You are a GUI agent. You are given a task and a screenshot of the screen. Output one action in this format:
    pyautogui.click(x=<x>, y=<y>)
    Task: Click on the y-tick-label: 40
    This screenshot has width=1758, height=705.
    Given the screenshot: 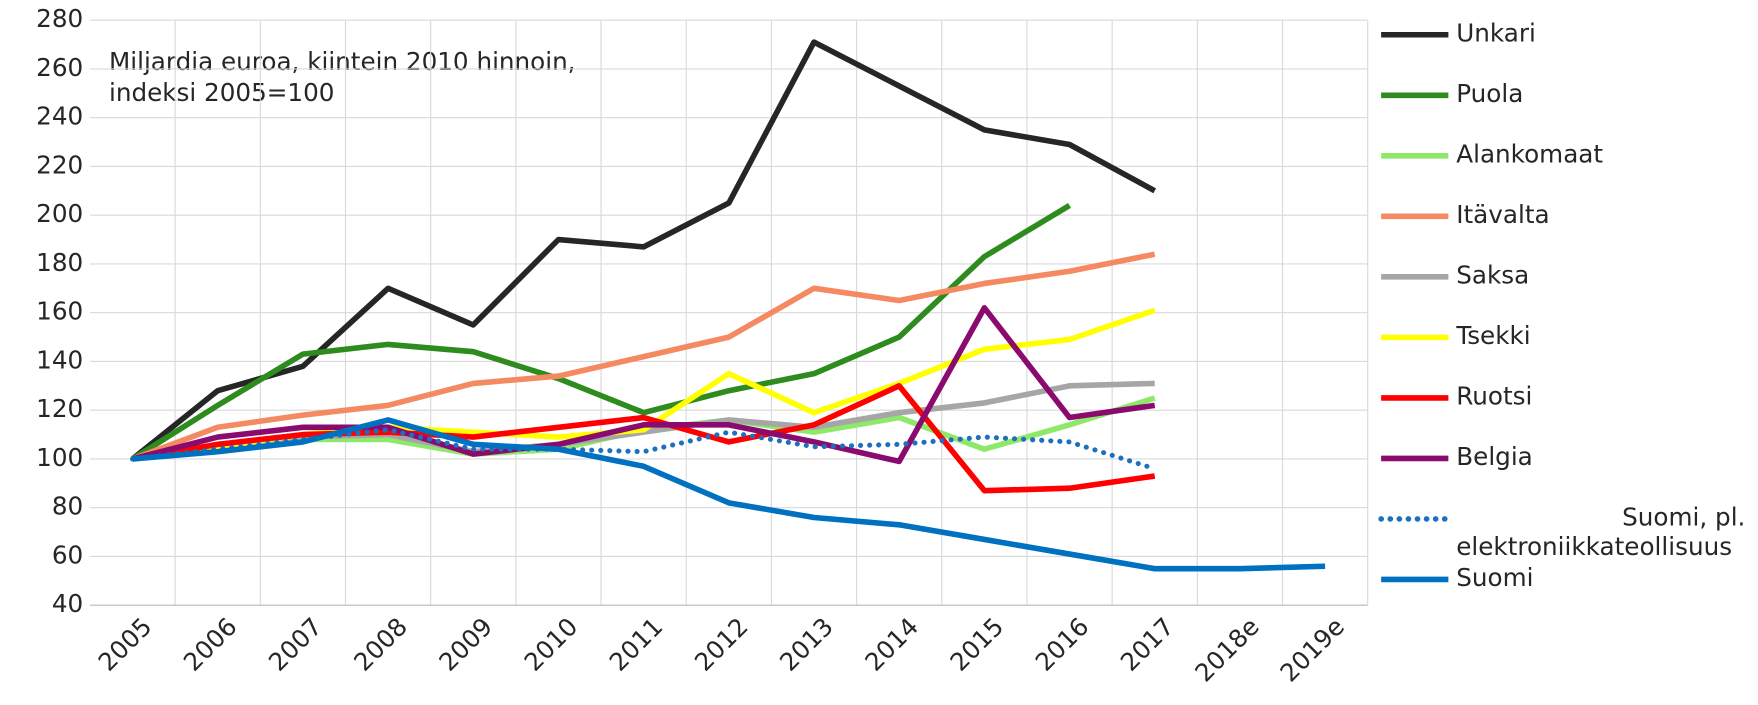 What is the action you would take?
    pyautogui.click(x=67, y=603)
    